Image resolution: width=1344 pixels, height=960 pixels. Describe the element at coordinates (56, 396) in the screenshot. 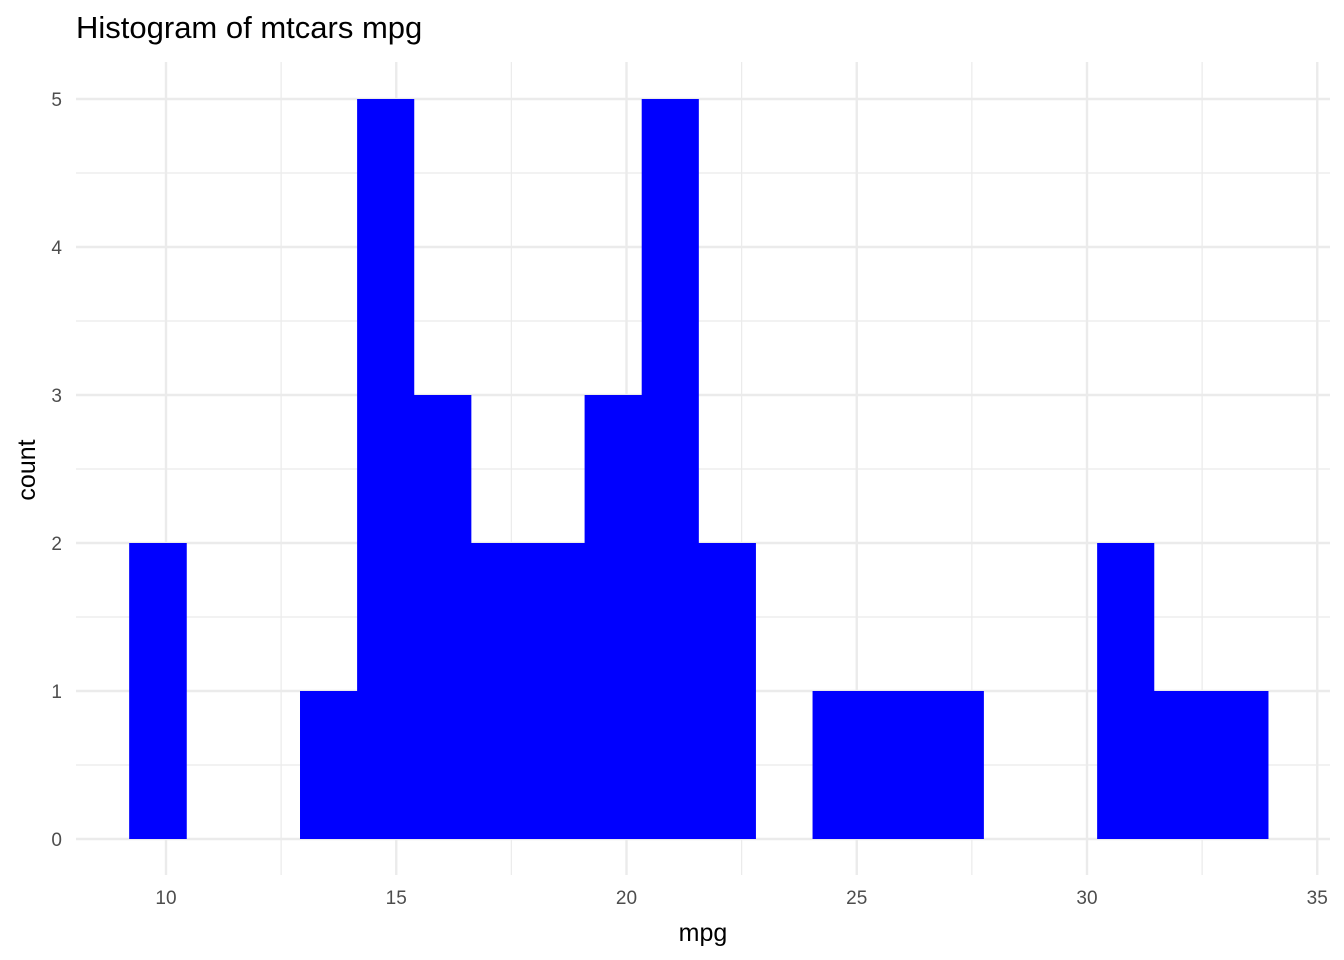

I see `y-tick-label: 3` at that location.